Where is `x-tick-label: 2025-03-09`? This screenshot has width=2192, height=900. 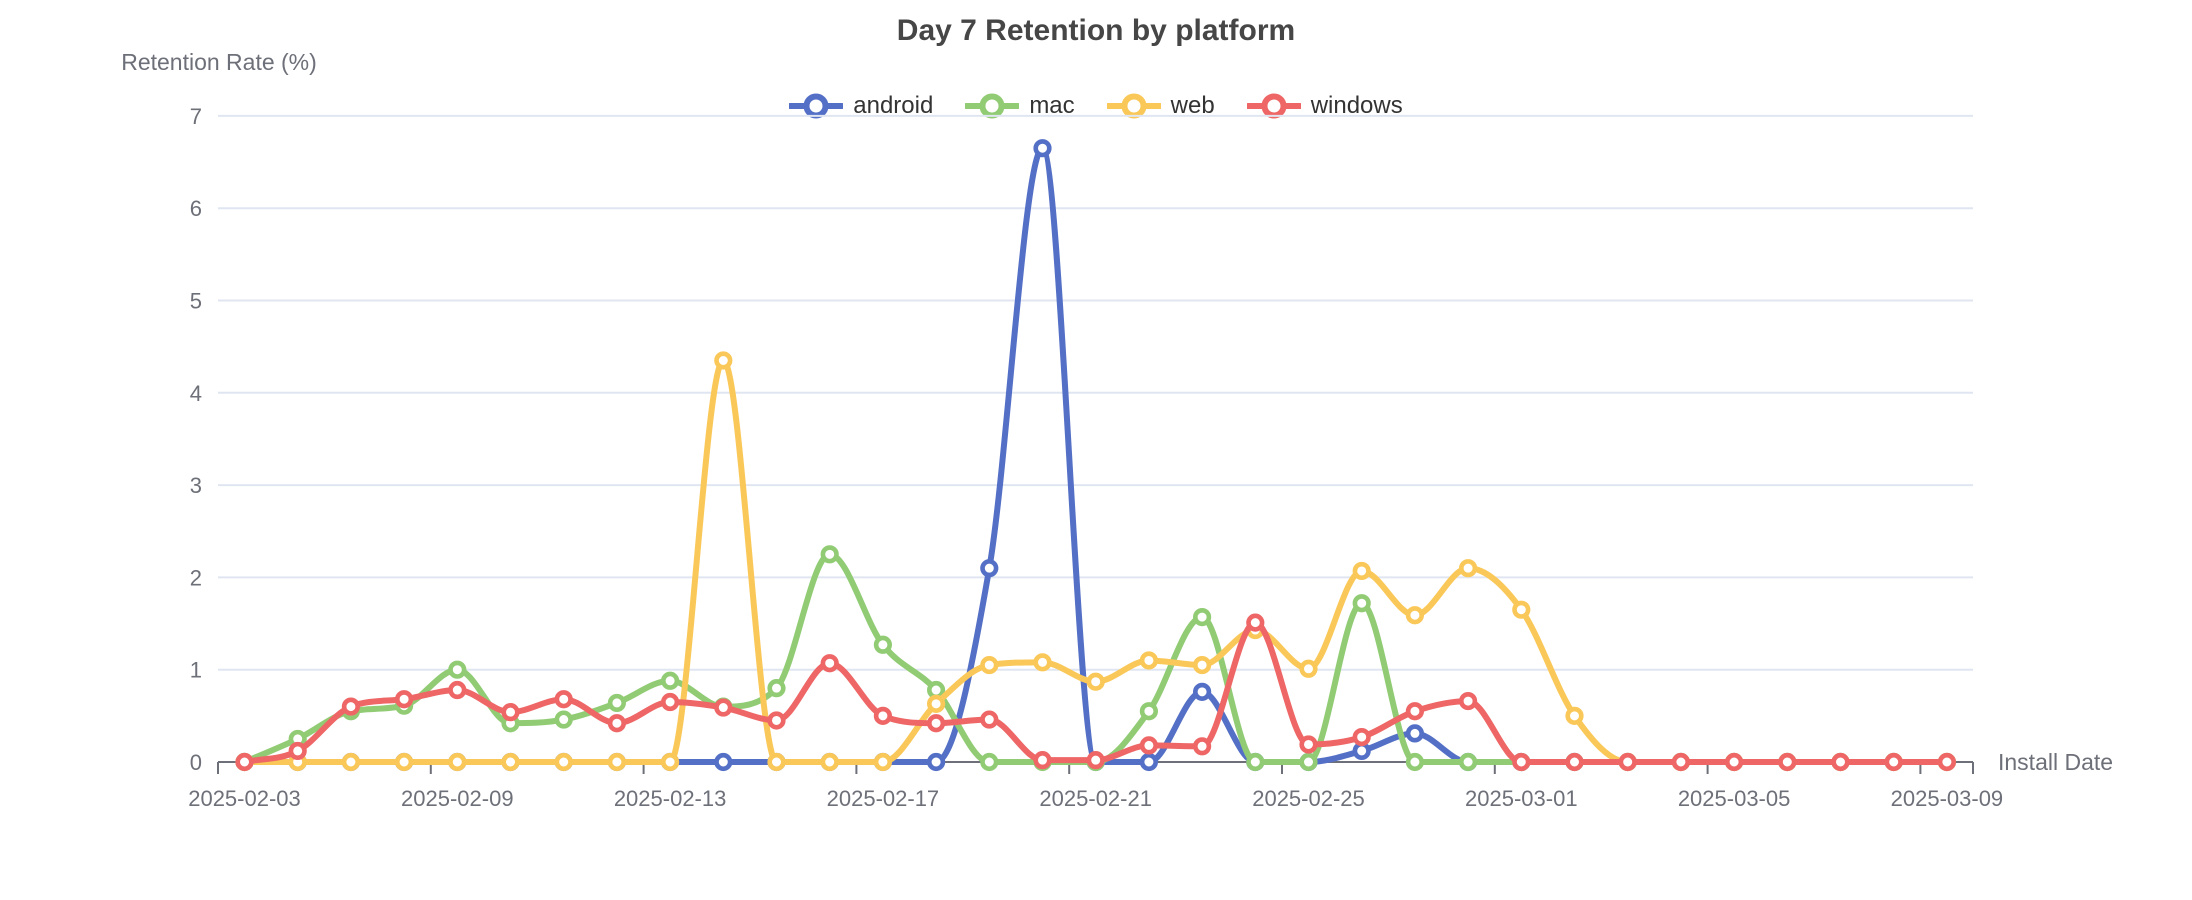
x-tick-label: 2025-03-09 is located at coordinates (1947, 798).